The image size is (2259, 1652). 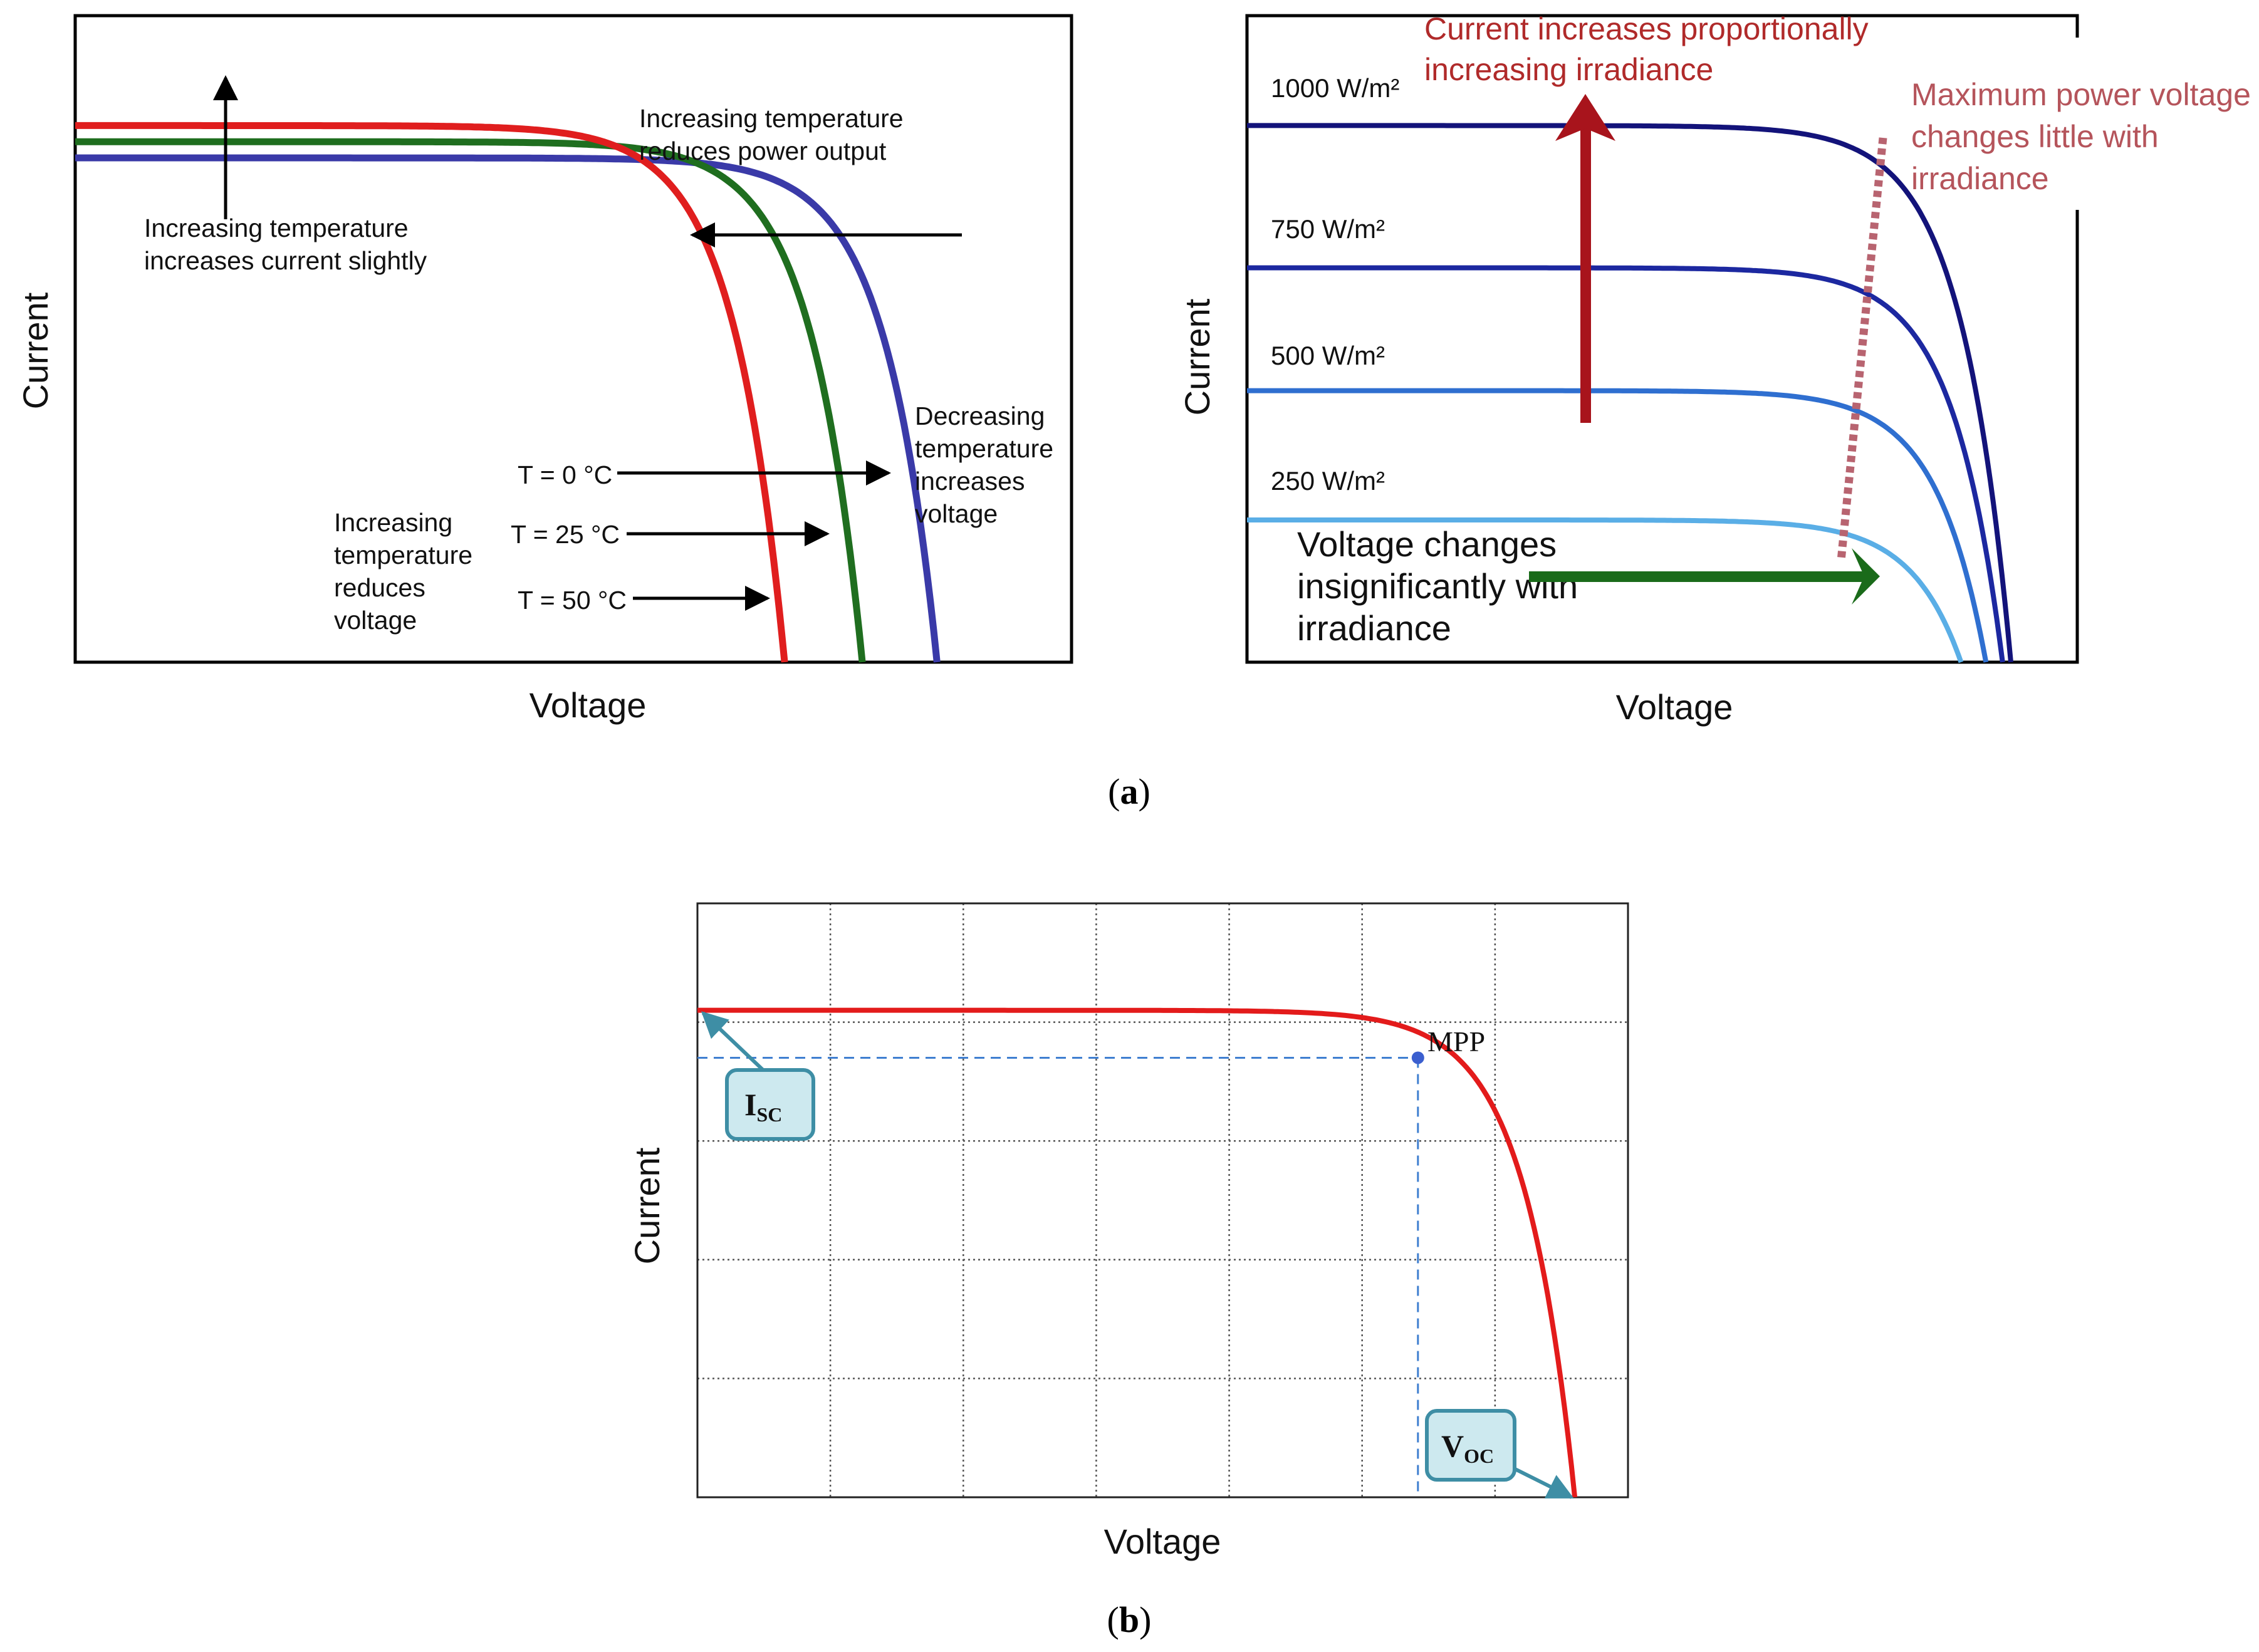 I want to click on b-voc-callout, so click(x=1470, y=1445).